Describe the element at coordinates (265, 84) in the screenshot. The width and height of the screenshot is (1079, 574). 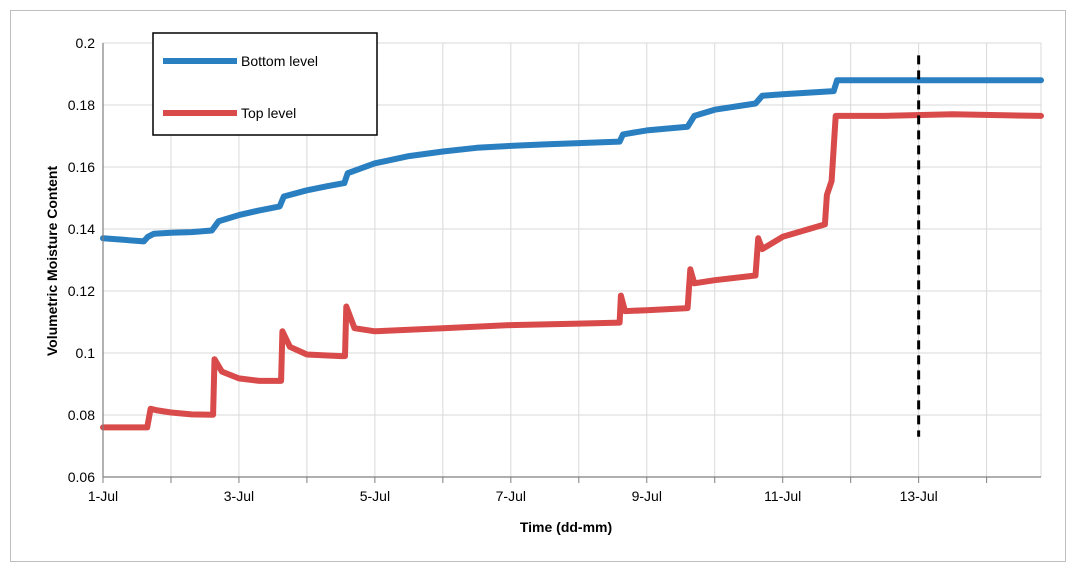
I see `legend: Bottom level Top level` at that location.